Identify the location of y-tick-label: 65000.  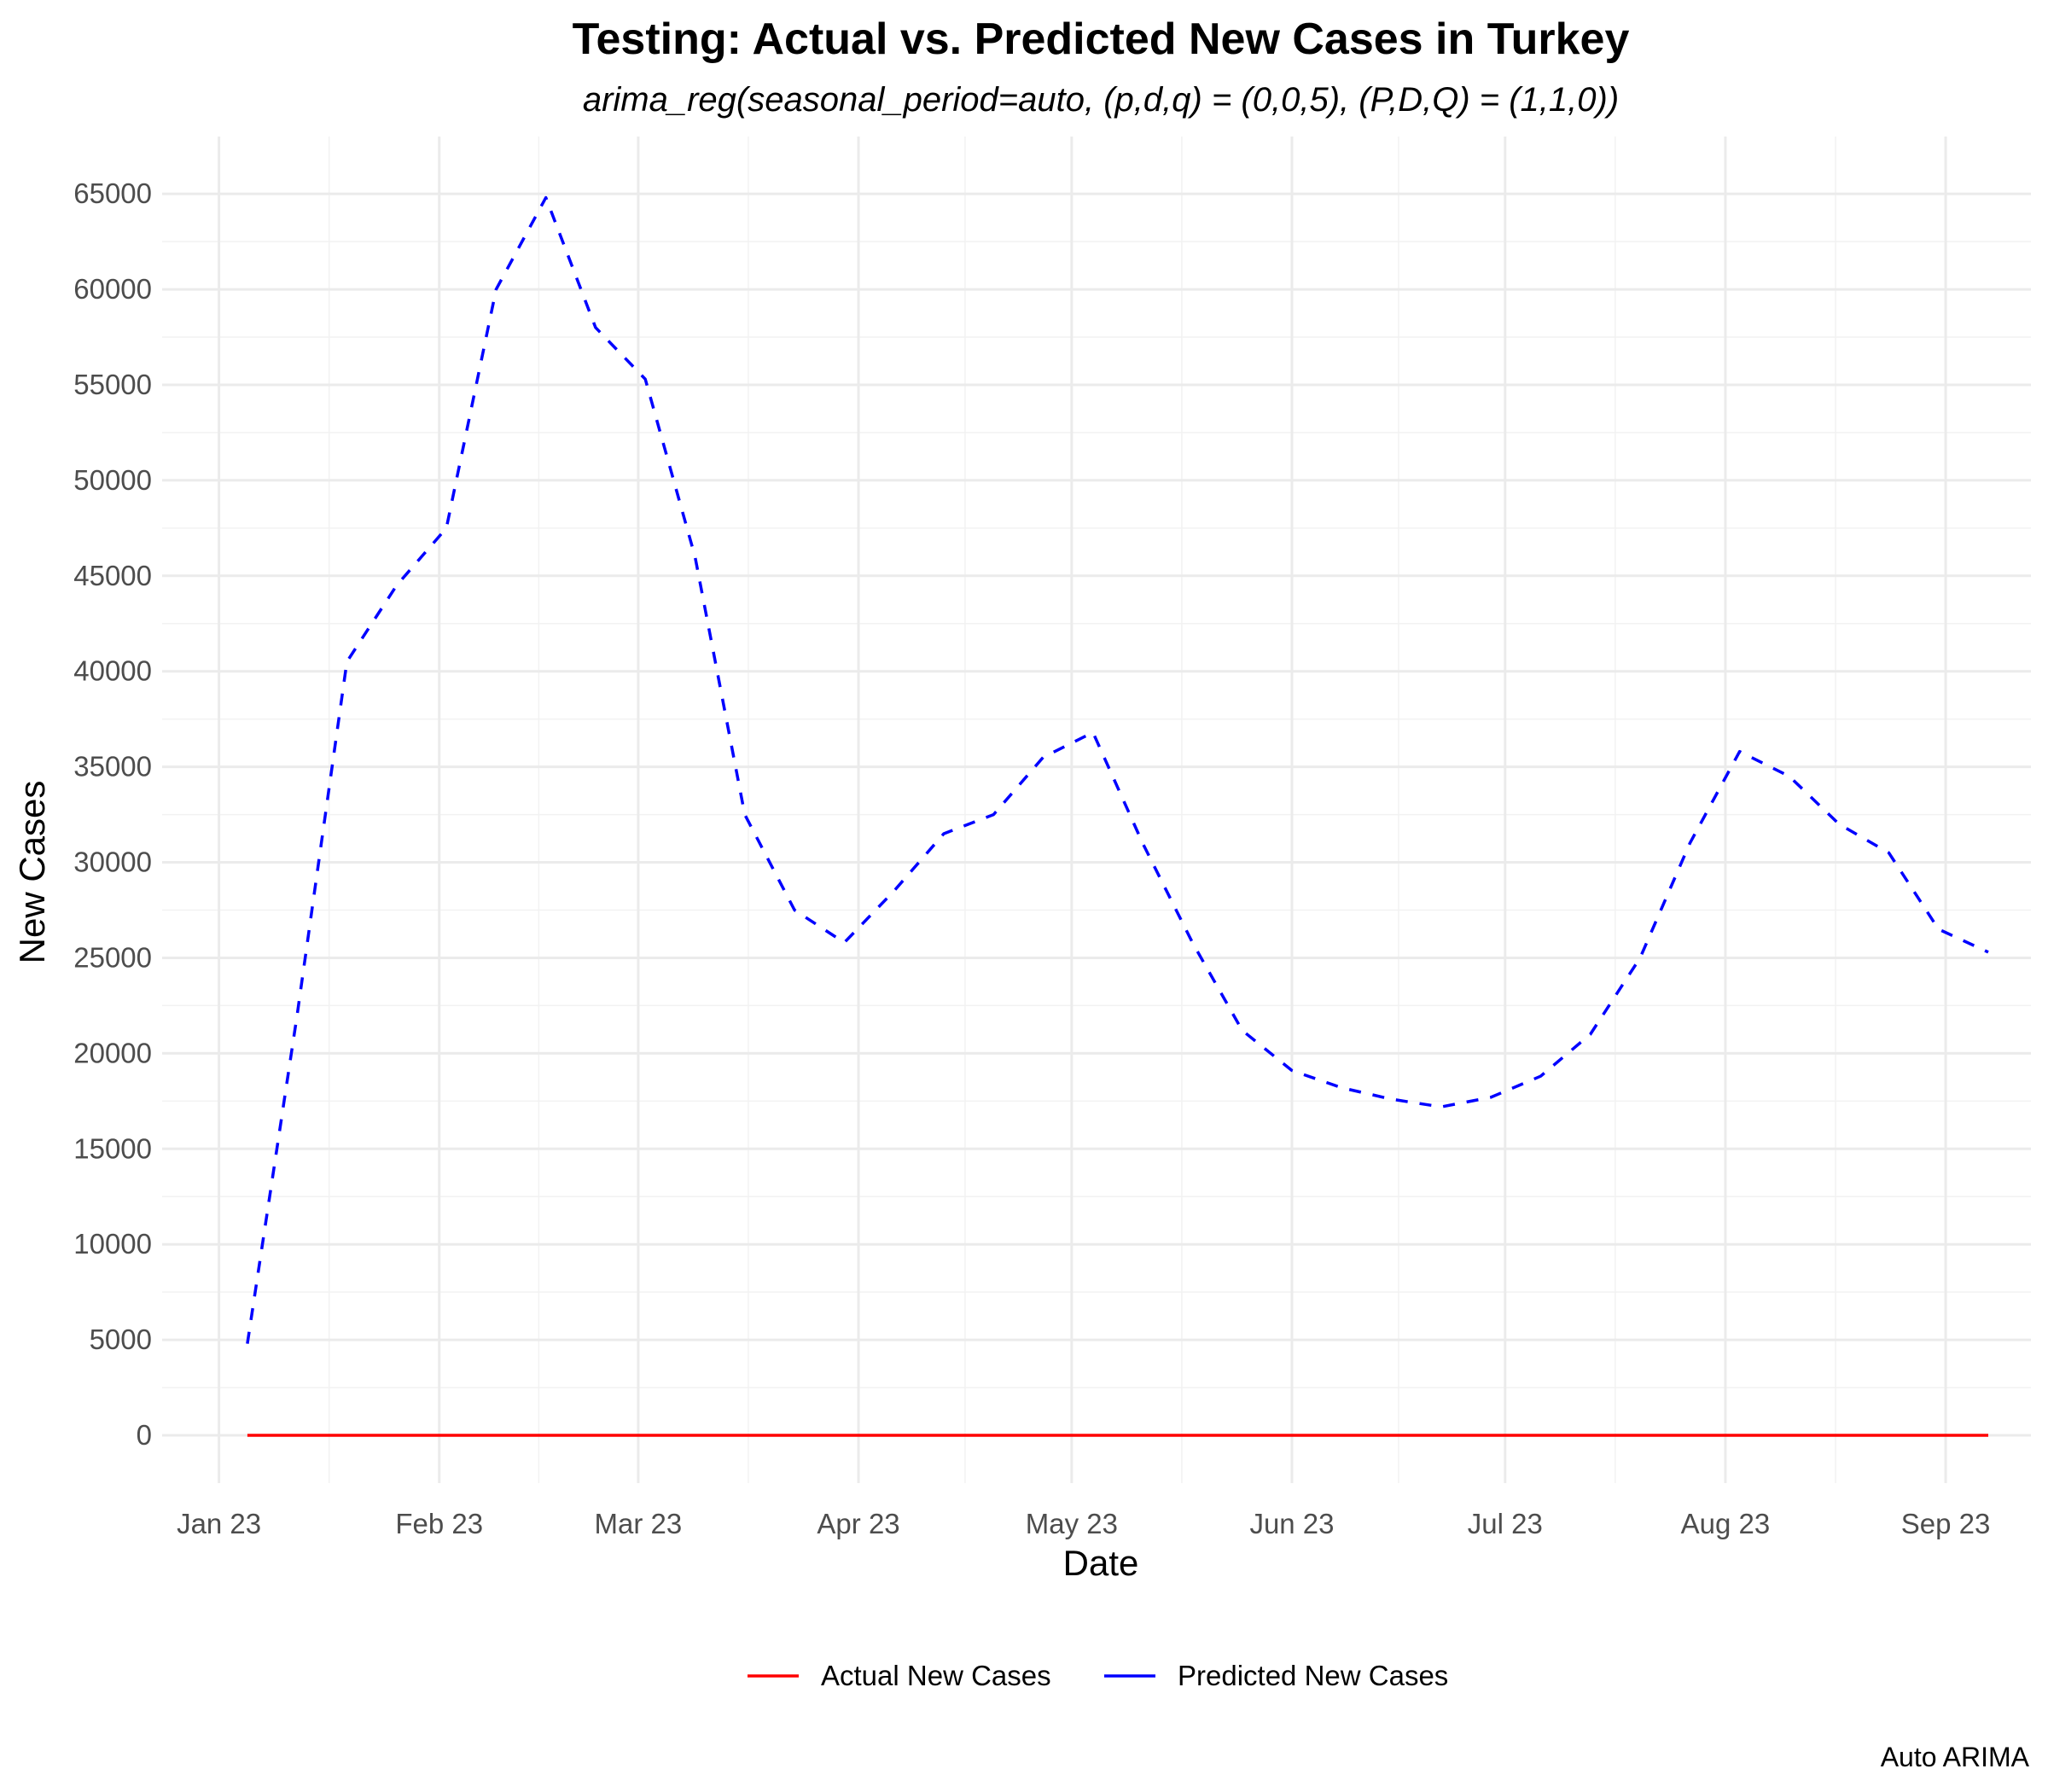
(113, 193).